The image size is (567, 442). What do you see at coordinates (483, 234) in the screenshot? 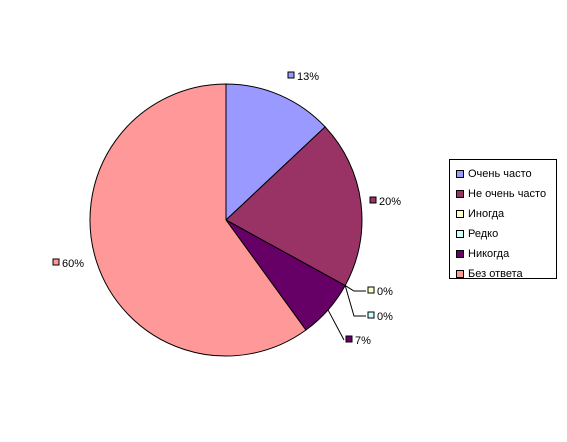
I see `legend-label: Редко` at bounding box center [483, 234].